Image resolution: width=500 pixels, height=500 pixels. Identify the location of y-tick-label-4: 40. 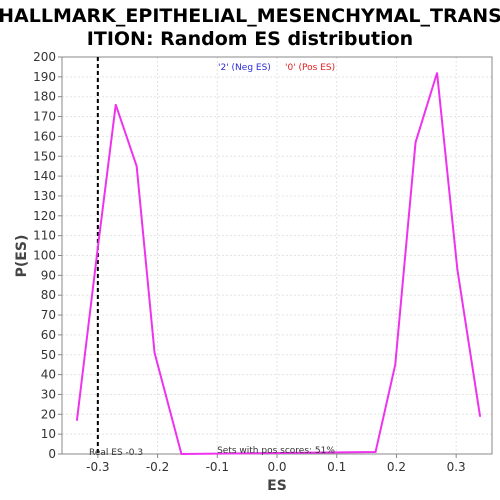
(48, 375).